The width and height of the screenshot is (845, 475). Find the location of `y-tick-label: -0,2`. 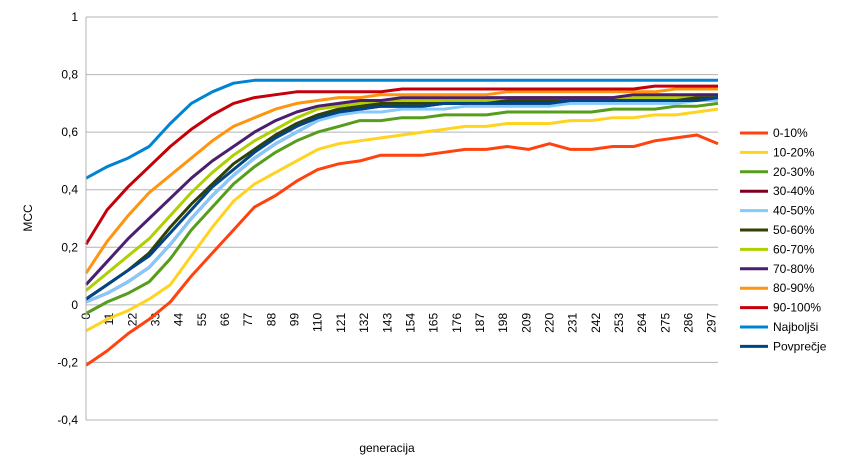

y-tick-label: -0,2 is located at coordinates (67, 362).